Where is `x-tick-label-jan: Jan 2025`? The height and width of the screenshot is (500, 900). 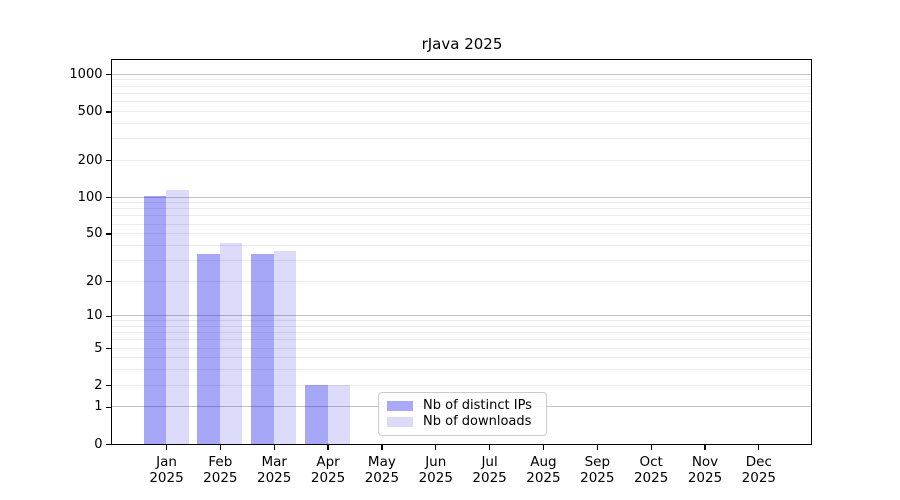
x-tick-label-jan: Jan 2025 is located at coordinates (167, 470).